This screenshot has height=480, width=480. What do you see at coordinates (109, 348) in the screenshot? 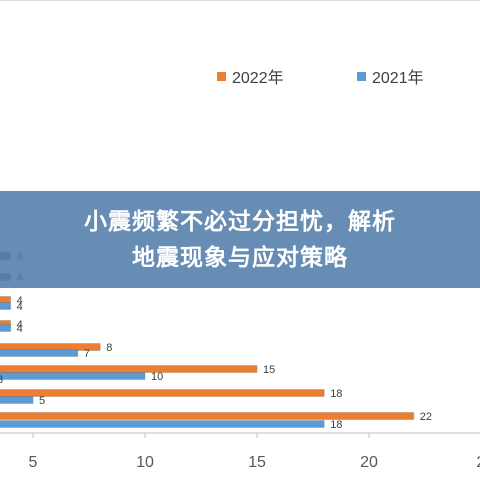
I see `bar-2022-label: 8` at bounding box center [109, 348].